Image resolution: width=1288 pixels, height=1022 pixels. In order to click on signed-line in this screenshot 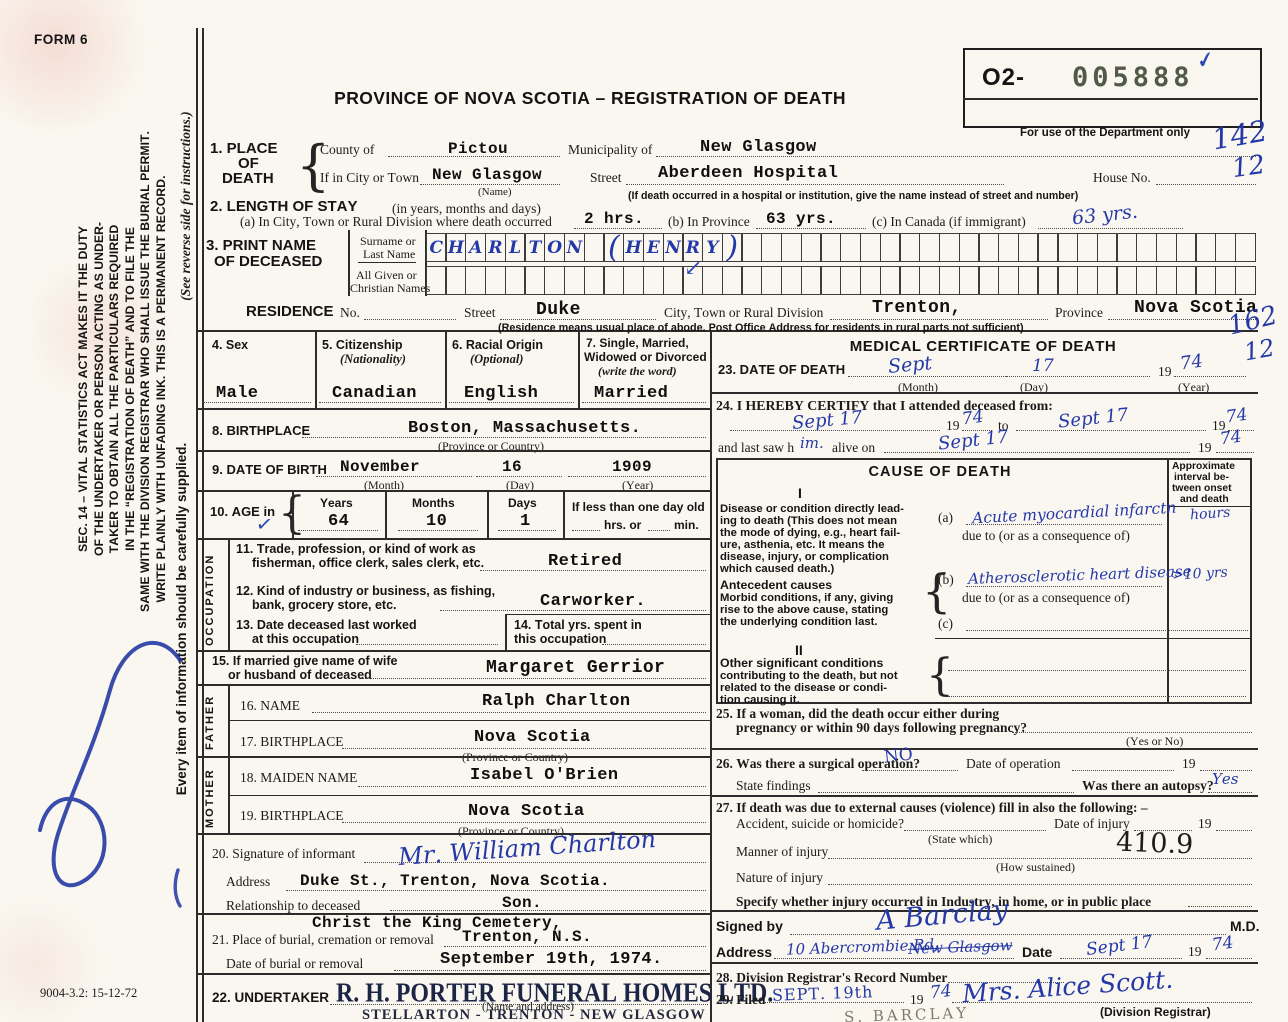, I will do `click(1008, 934)`.